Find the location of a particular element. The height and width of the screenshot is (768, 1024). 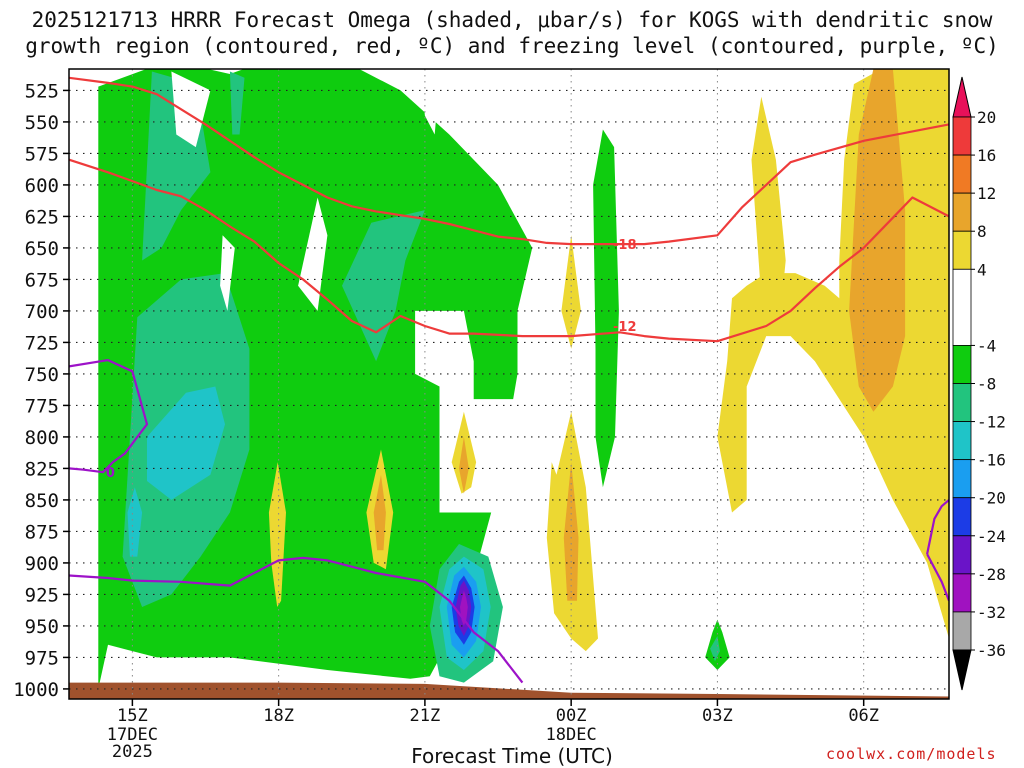

y-tick-label-600: 600 is located at coordinates (42, 186).